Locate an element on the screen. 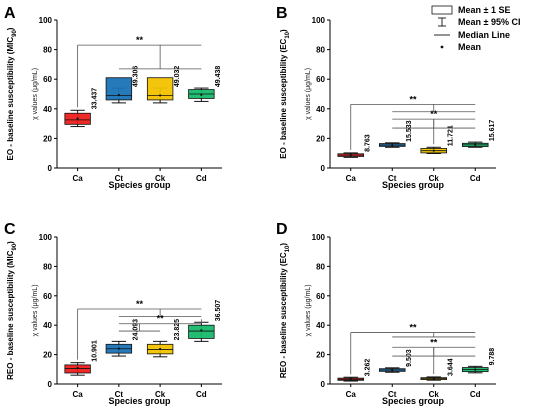  box-cd: 49.438 is located at coordinates (205, 84).